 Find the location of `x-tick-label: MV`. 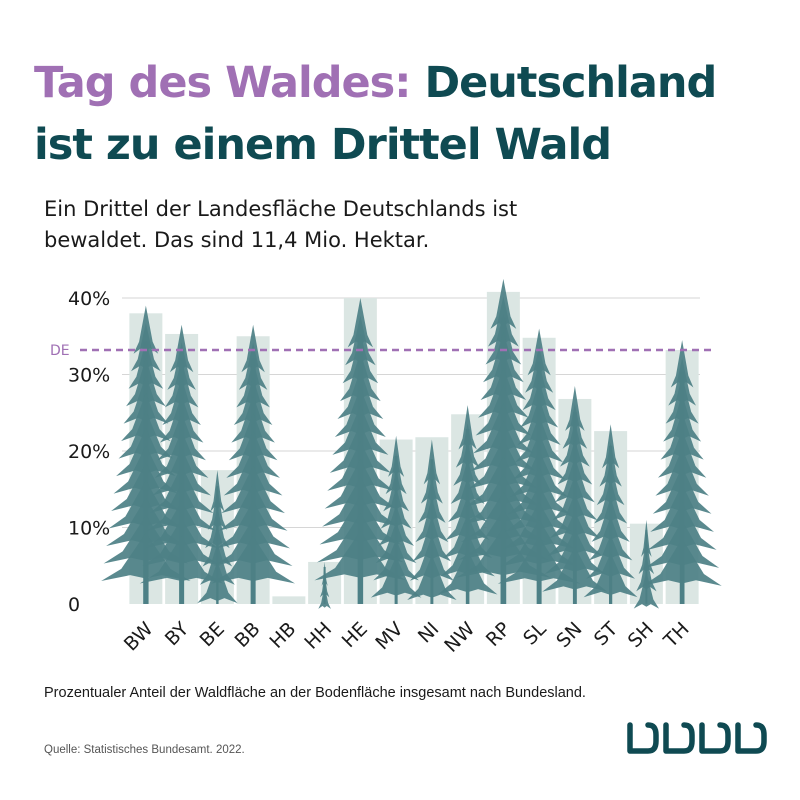

x-tick-label: MV is located at coordinates (389, 636).